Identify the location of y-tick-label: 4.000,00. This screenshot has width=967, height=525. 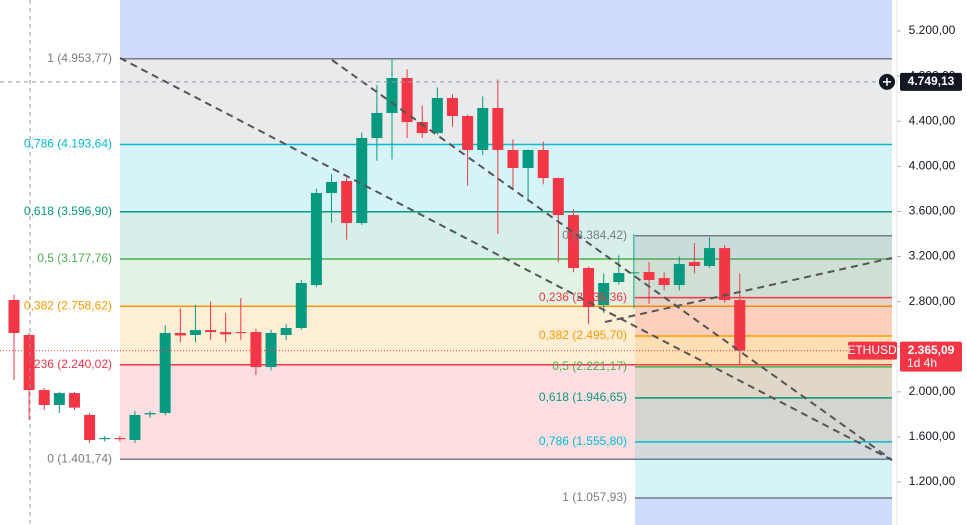
(932, 165).